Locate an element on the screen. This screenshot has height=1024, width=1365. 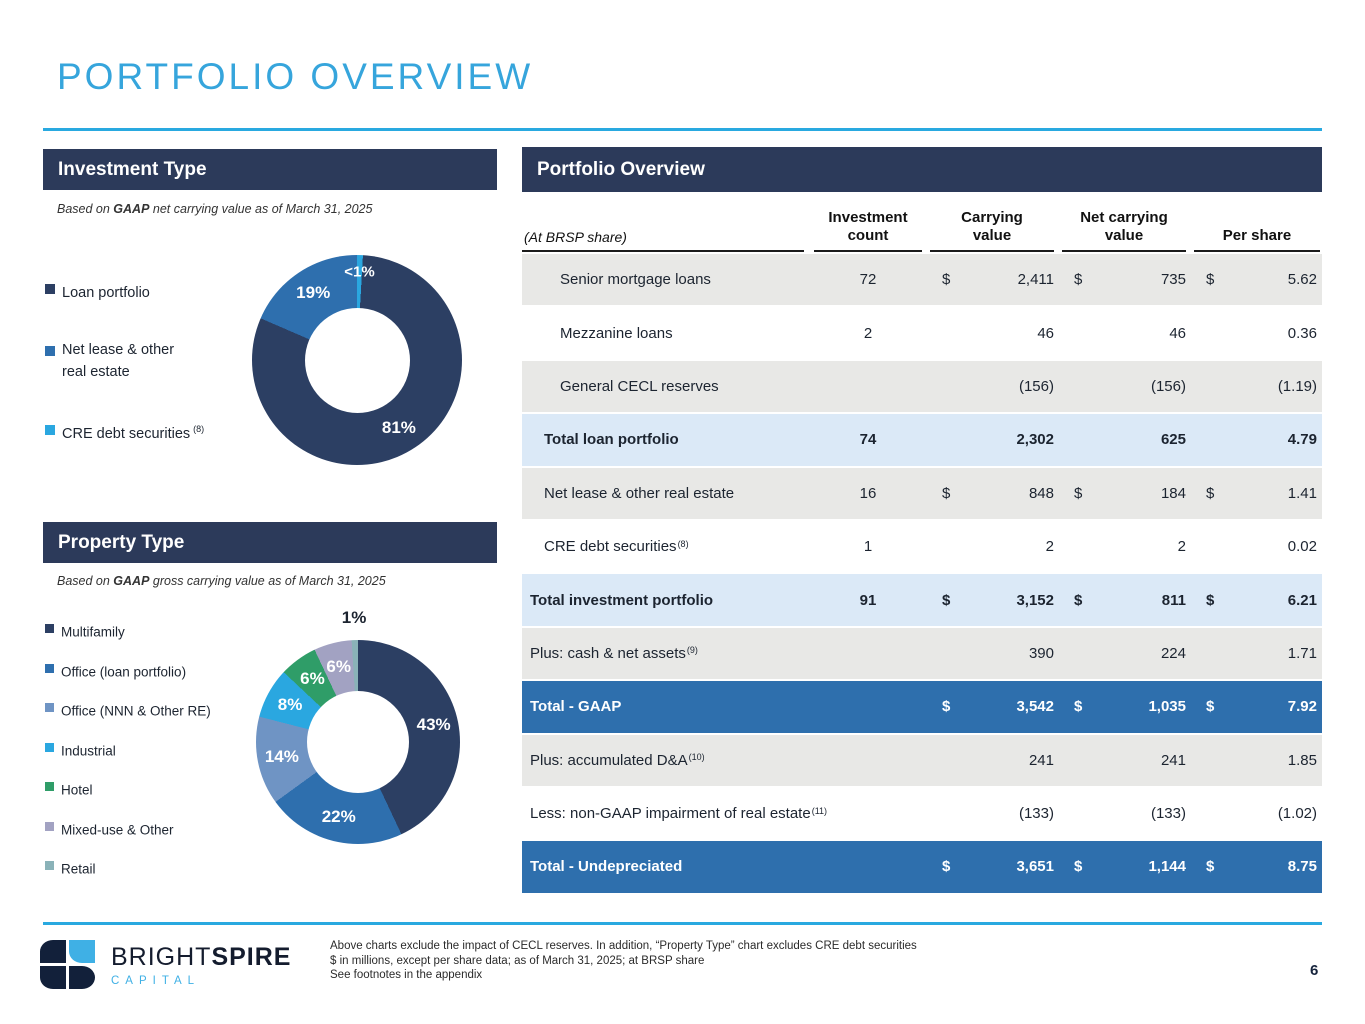
cell-carrying-value: (156) is located at coordinates (1036, 386).